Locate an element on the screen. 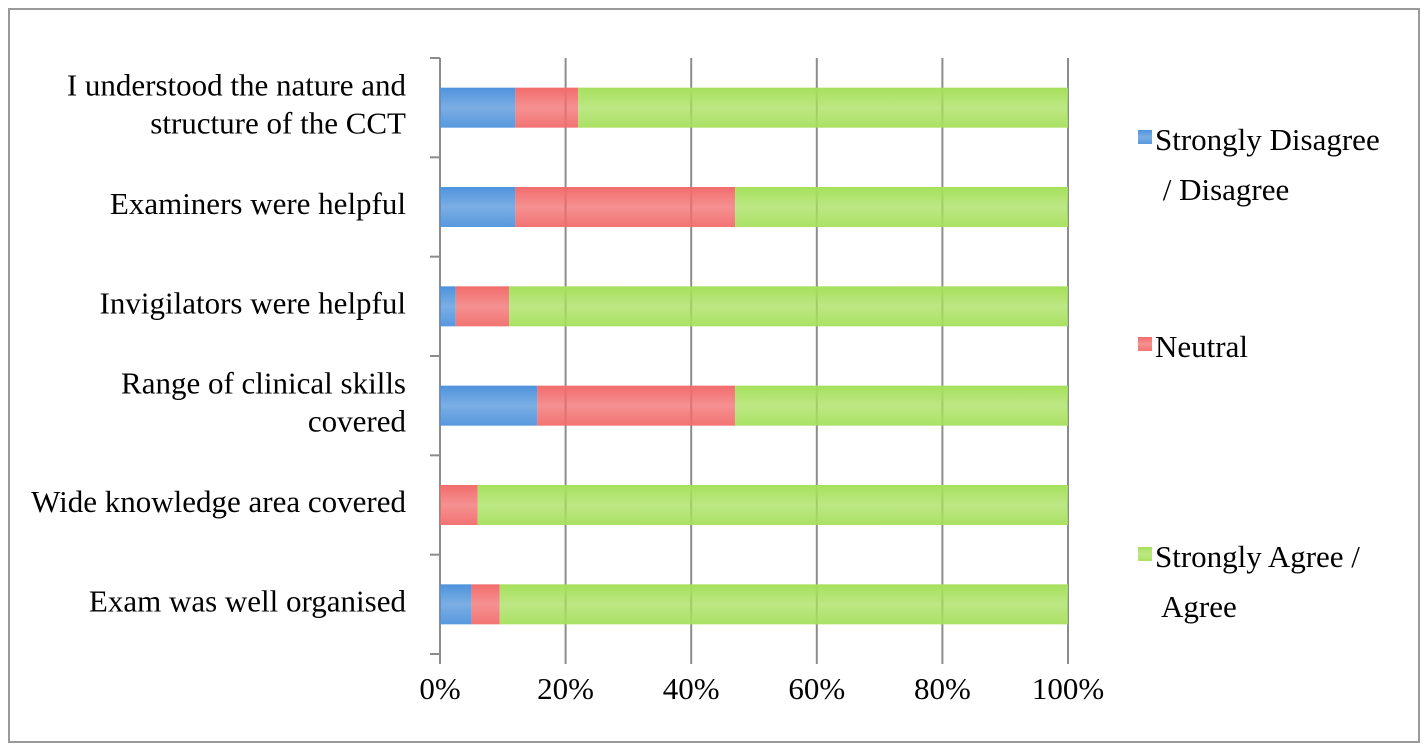 Image resolution: width=1428 pixels, height=751 pixels. legend-label: Neutral is located at coordinates (1201, 346).